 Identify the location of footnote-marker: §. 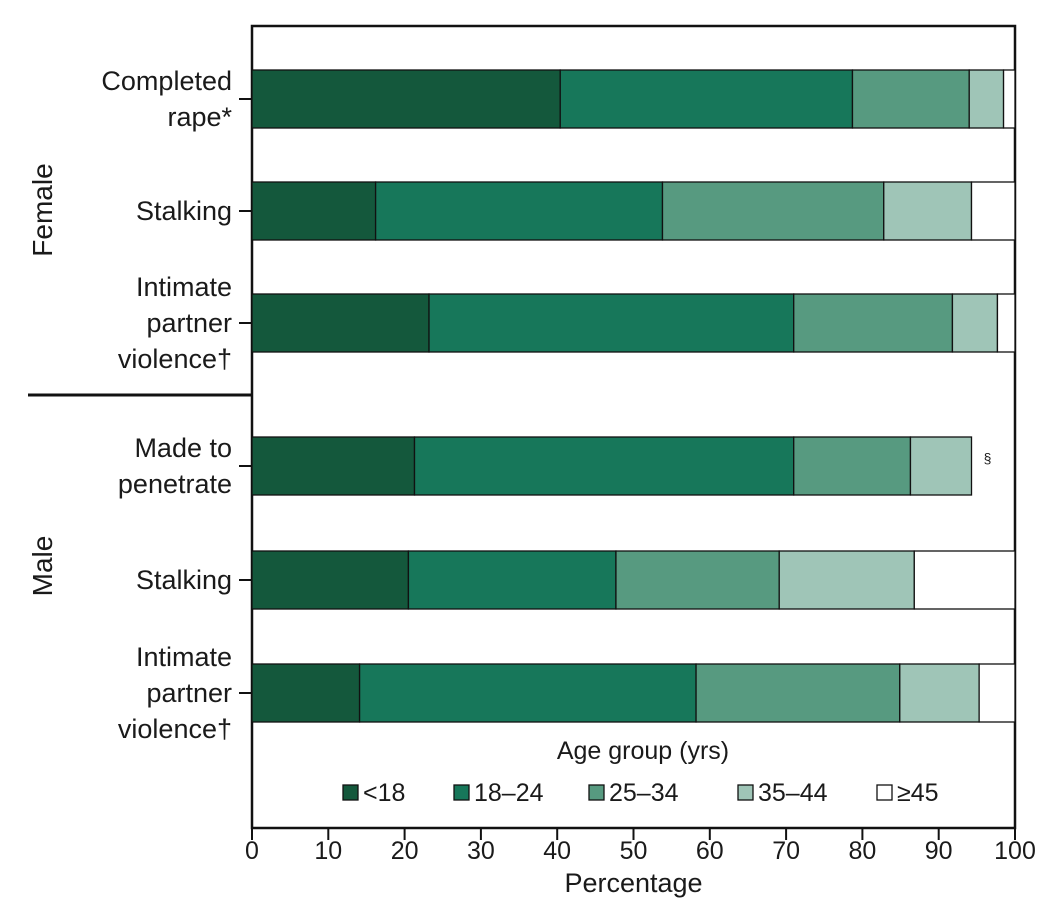
(988, 458).